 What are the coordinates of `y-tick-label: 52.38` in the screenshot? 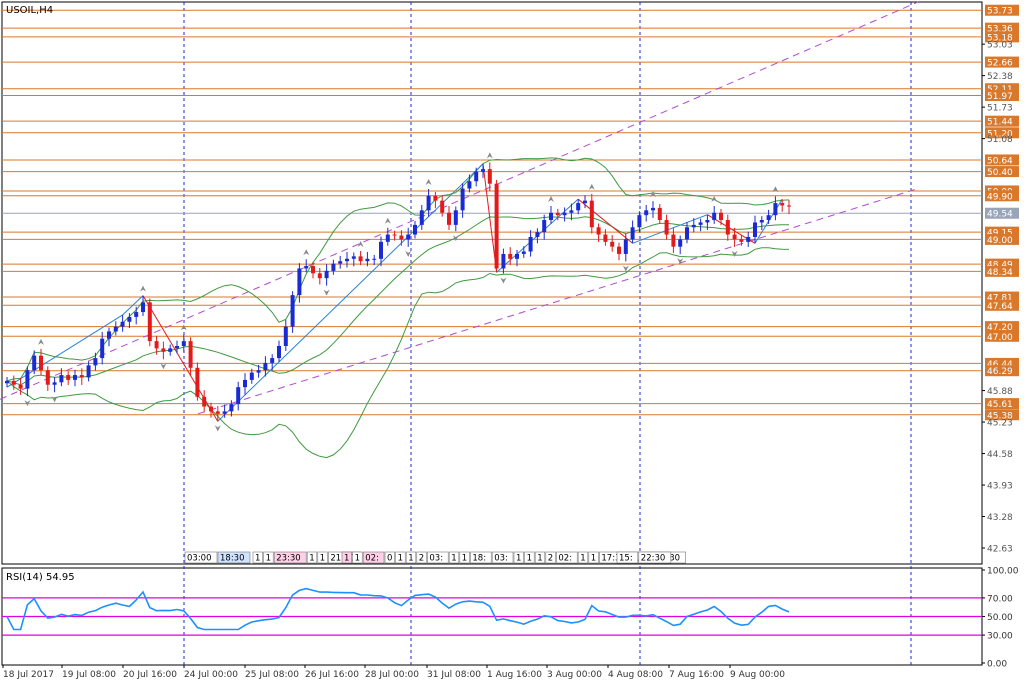 It's located at (1000, 77).